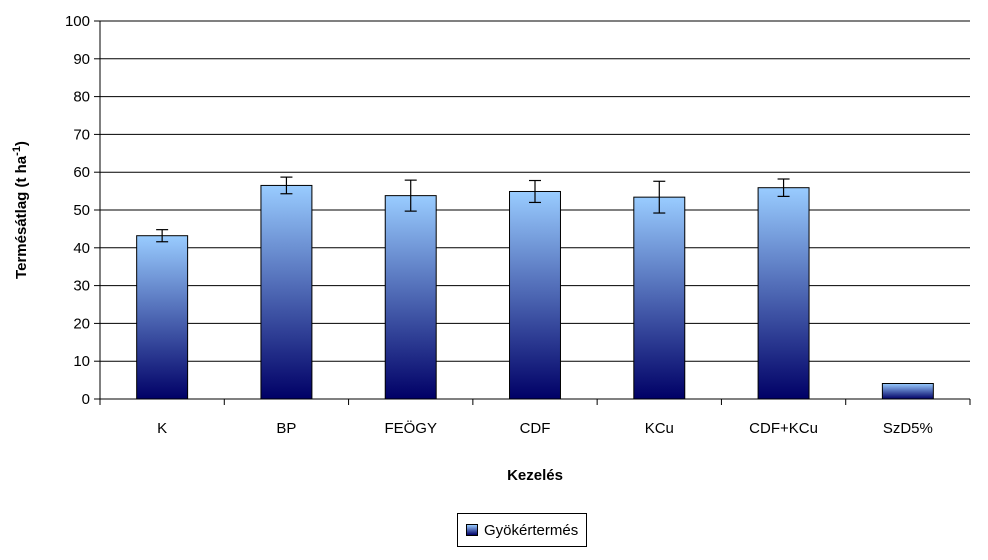  I want to click on y-tick-label: 70, so click(81, 134).